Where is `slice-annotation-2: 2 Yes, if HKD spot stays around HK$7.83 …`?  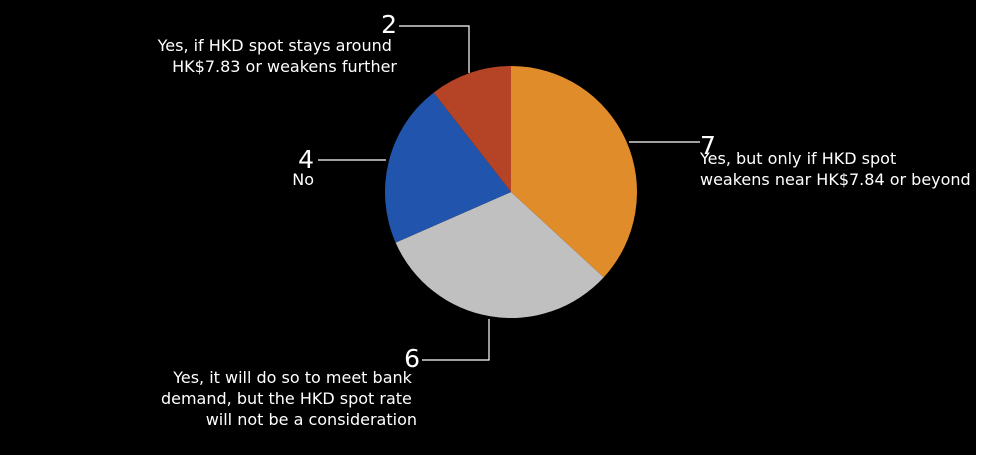 slice-annotation-2: 2 Yes, if HKD spot stays around HK$7.83 … is located at coordinates (313, 43).